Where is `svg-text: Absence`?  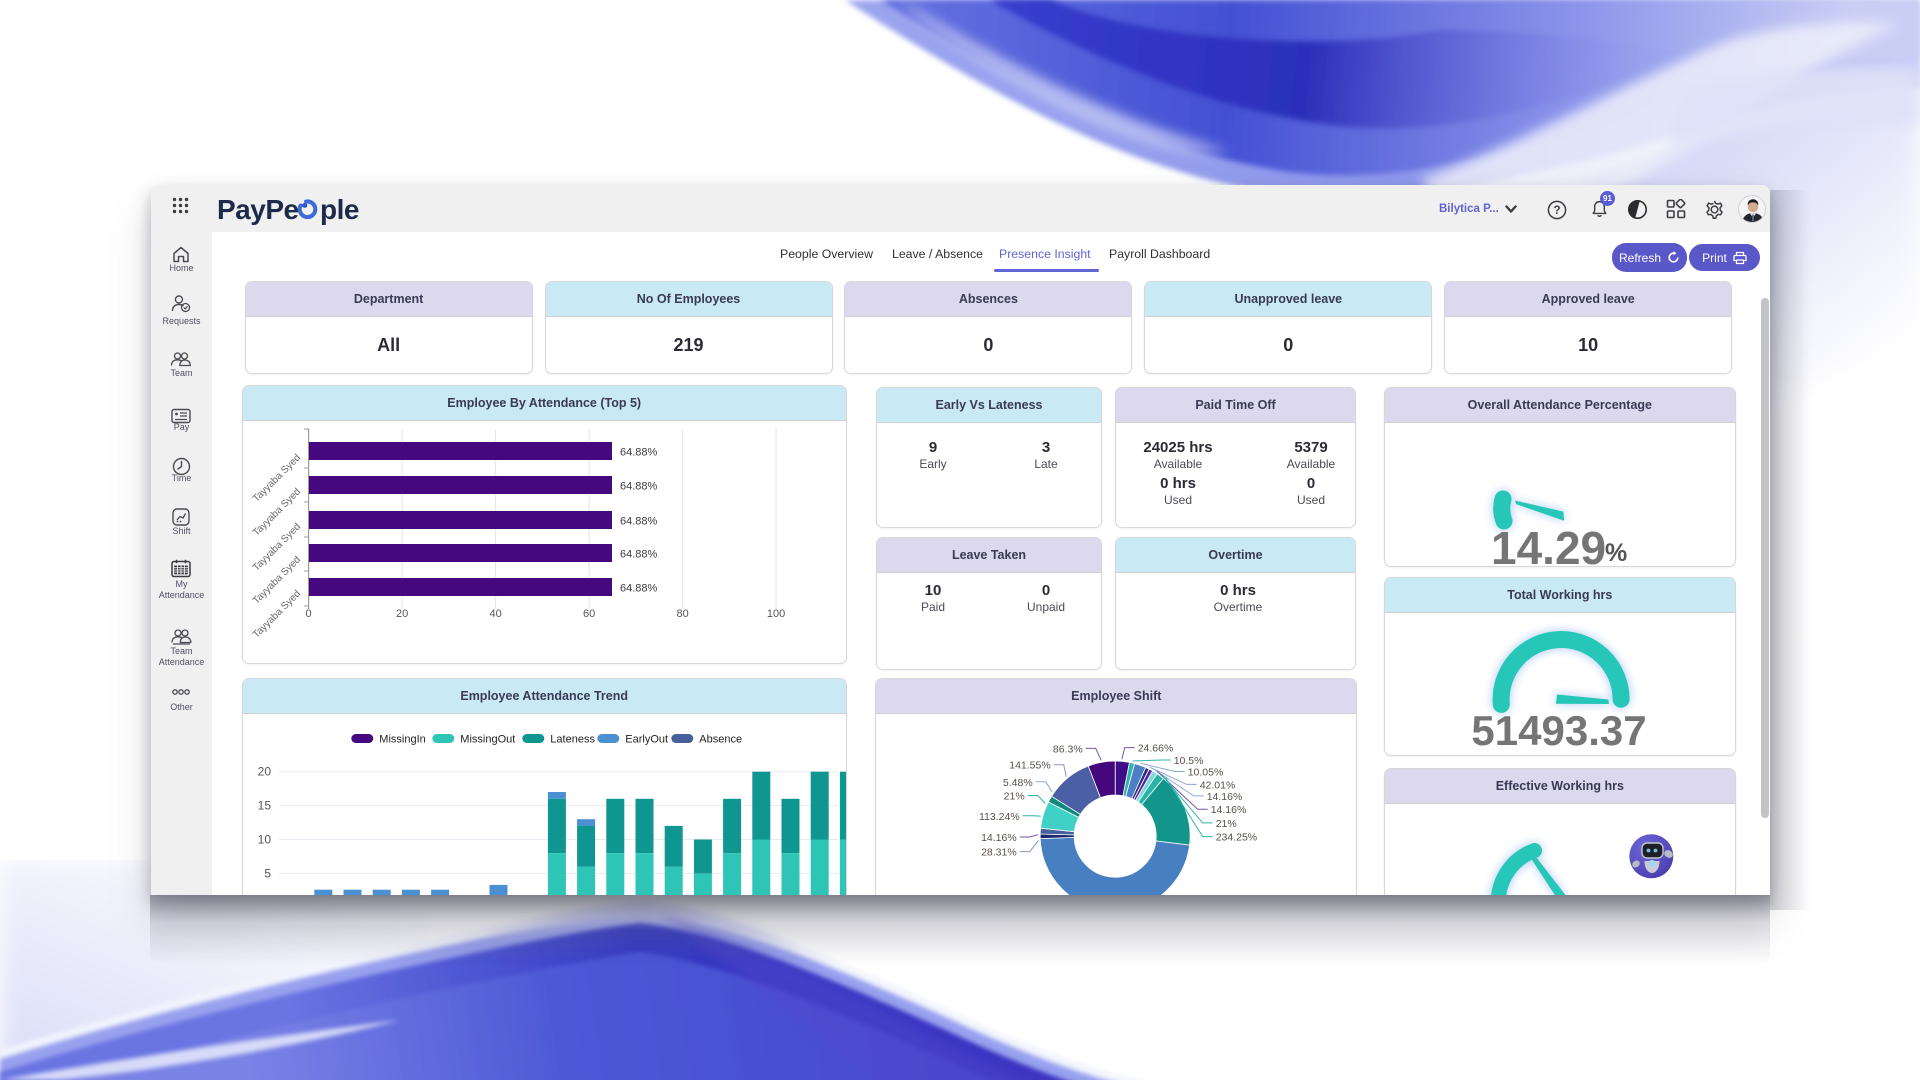 svg-text: Absence is located at coordinates (720, 740).